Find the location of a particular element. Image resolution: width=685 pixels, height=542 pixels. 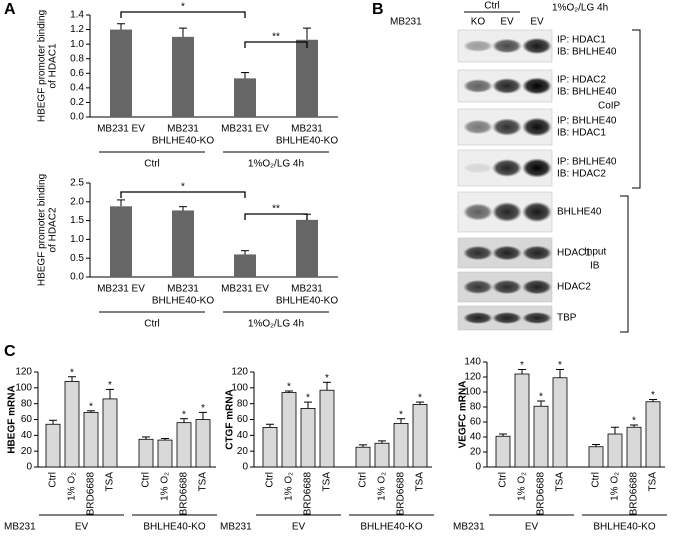

y-tick-label: 2.0 is located at coordinates (77, 201).